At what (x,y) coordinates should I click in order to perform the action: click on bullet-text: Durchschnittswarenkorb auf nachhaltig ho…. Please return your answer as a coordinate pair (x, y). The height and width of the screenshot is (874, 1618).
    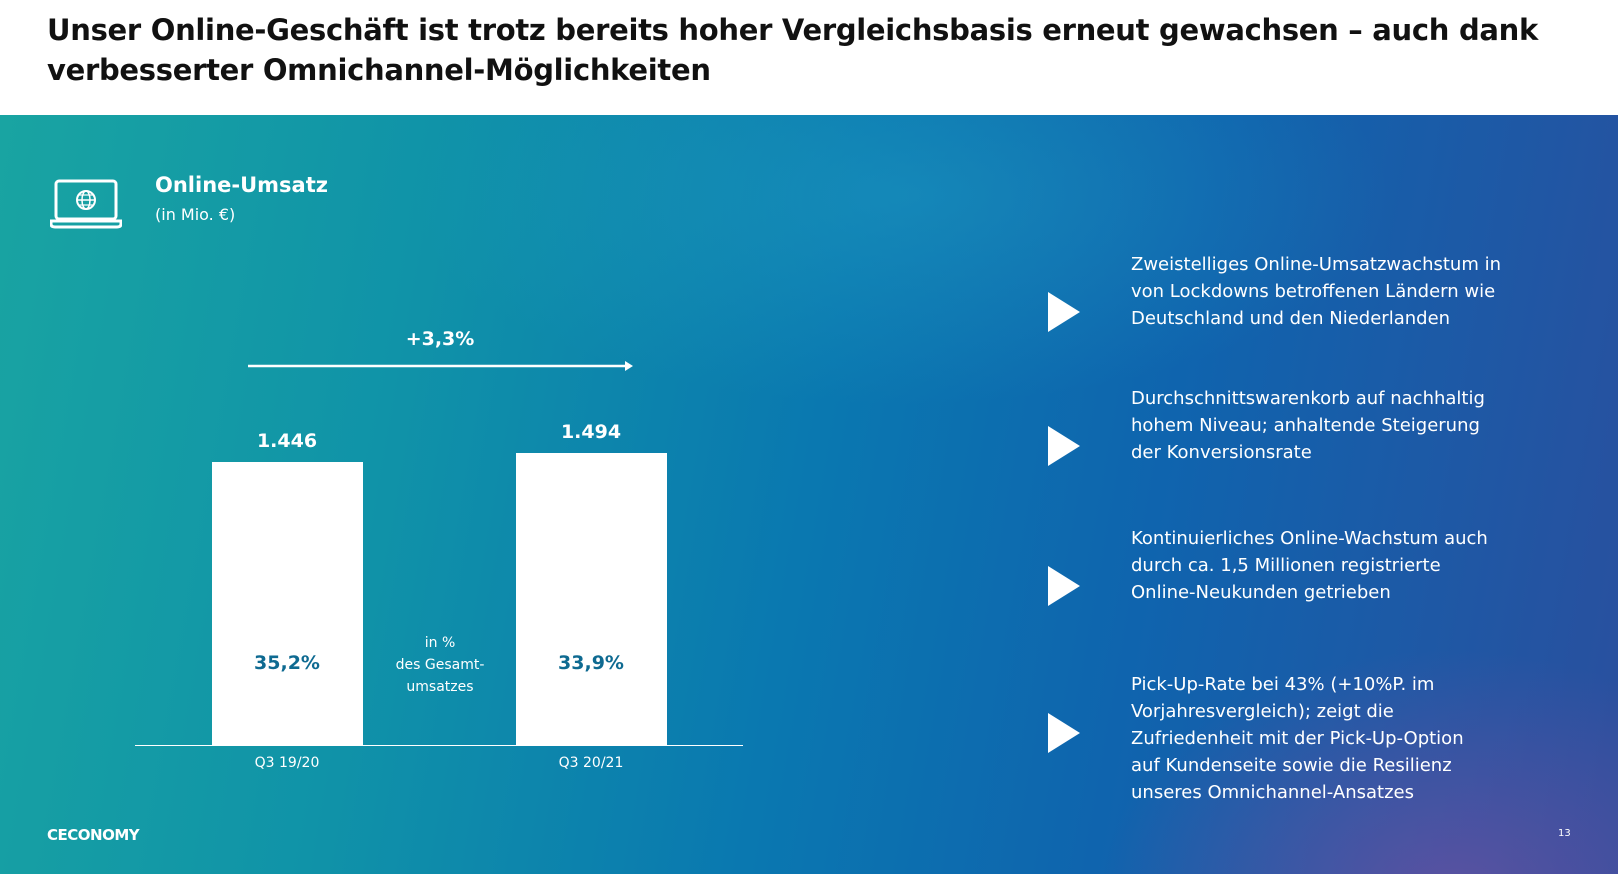
    Looking at the image, I should click on (1308, 425).